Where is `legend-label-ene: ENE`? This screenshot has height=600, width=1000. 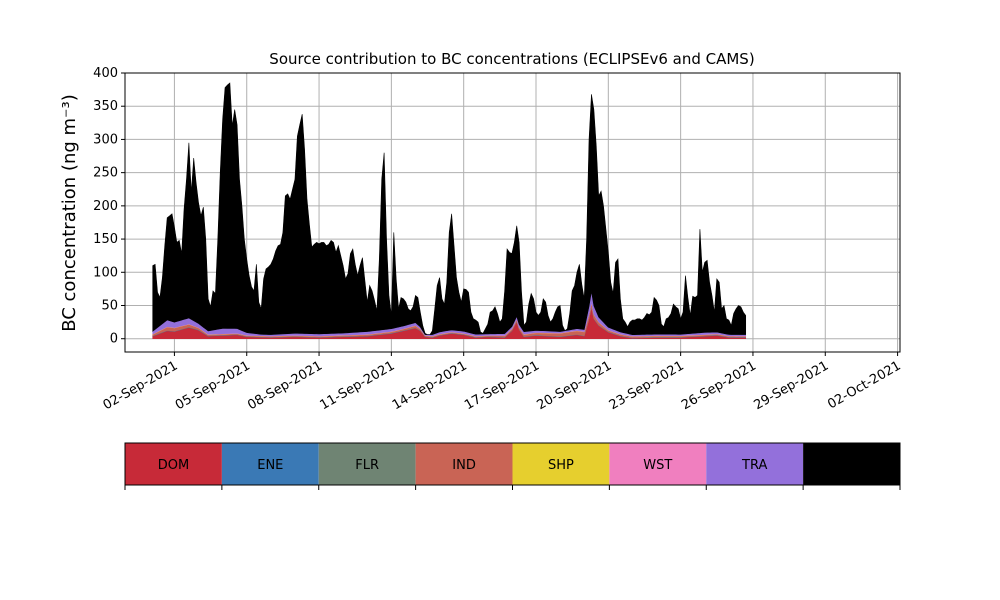 legend-label-ene: ENE is located at coordinates (270, 465).